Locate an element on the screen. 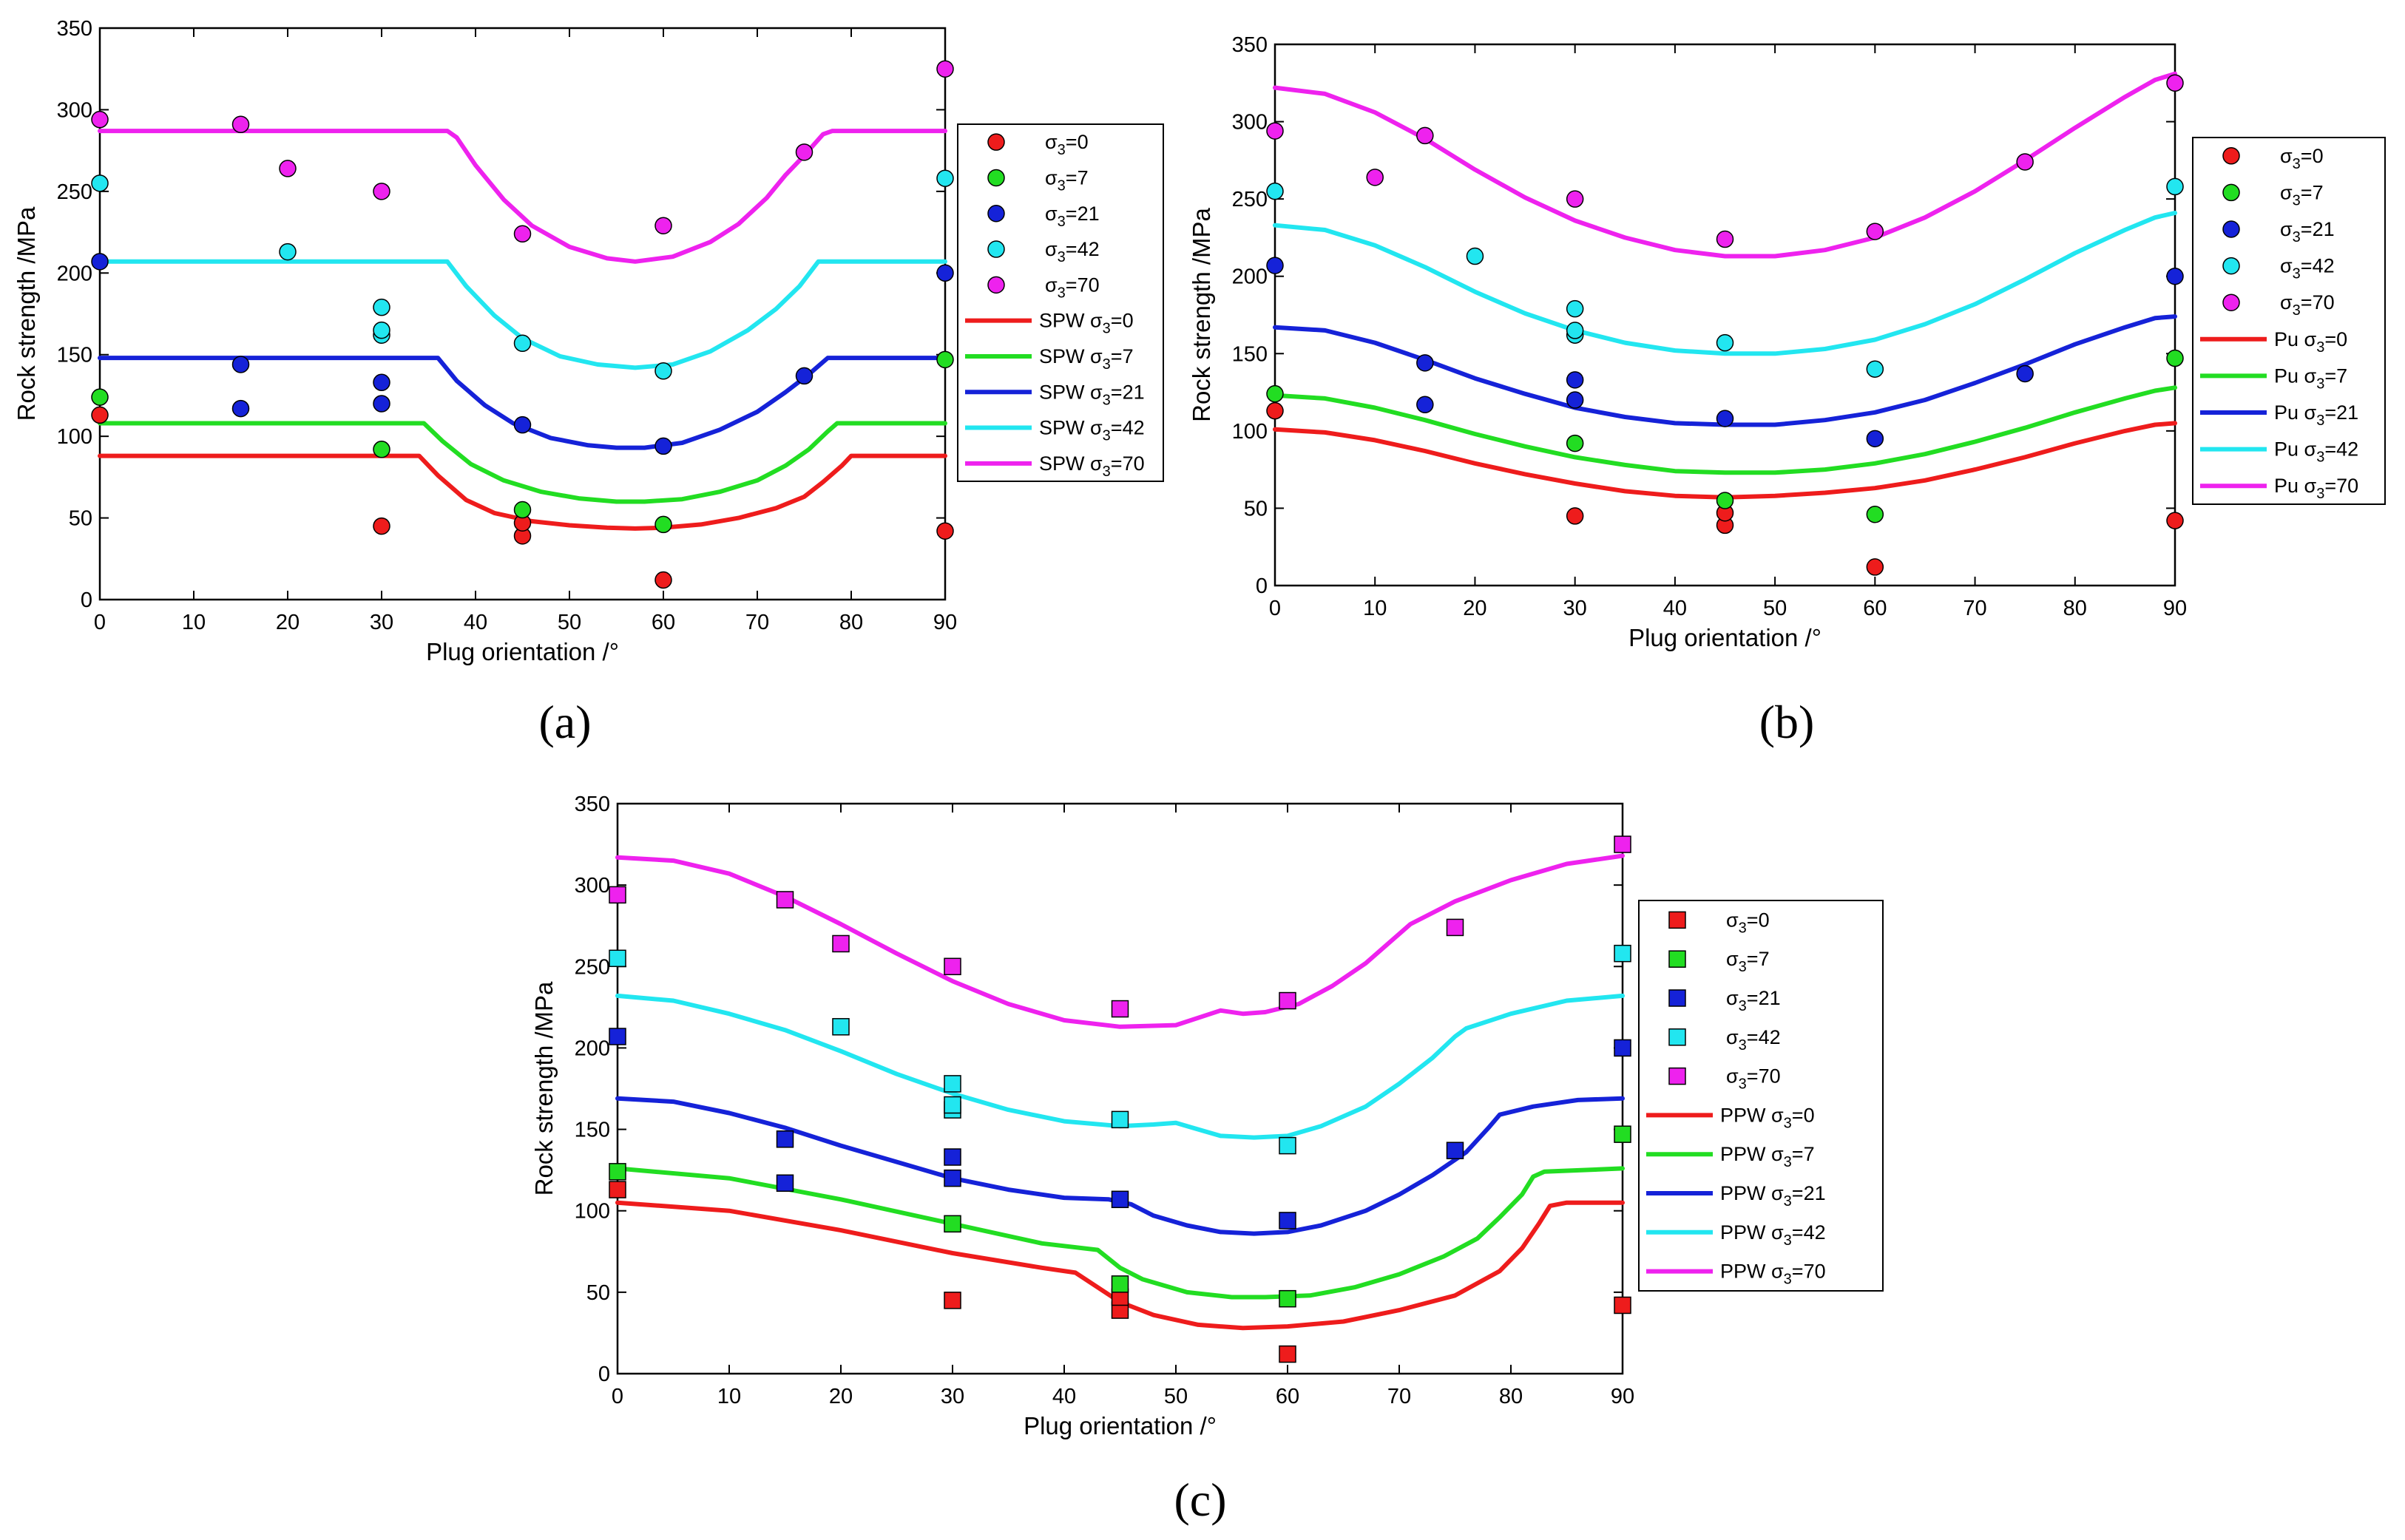 The height and width of the screenshot is (1540, 2405). x-axis-label: Plug orientation /° is located at coordinates (522, 651).